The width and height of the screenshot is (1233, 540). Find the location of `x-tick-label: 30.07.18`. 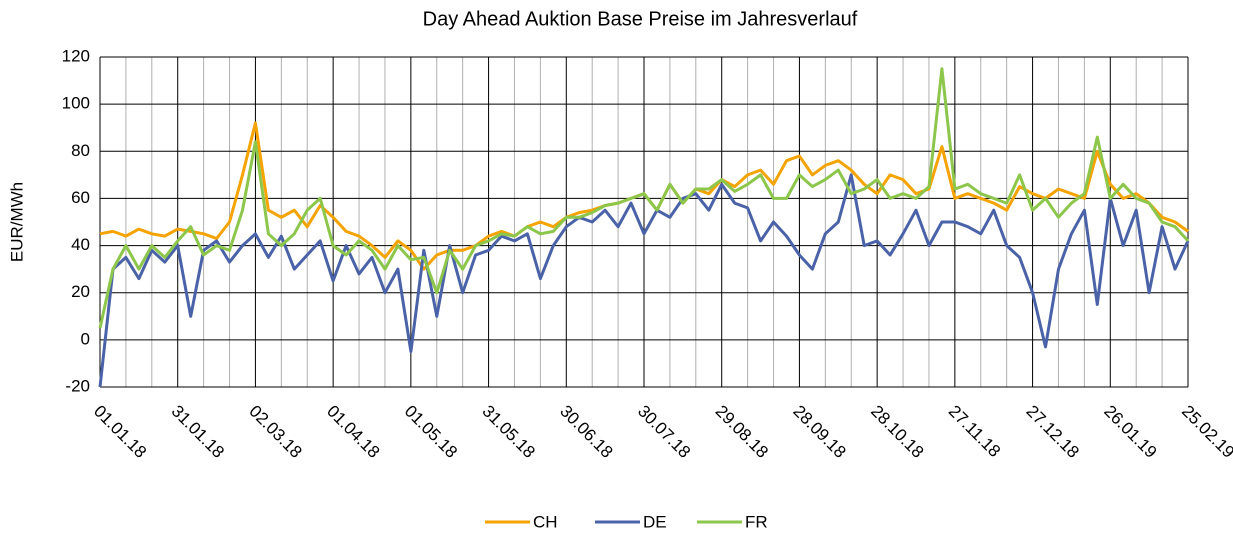

x-tick-label: 30.07.18 is located at coordinates (664, 432).